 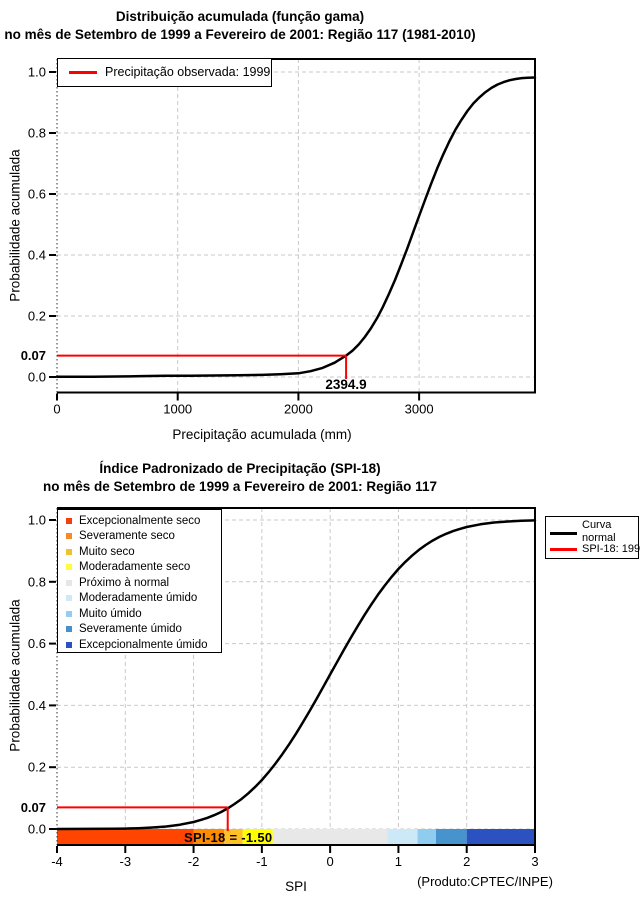 I want to click on legend-item-moderadamente-seco: Moderadamente seco, so click(x=139, y=568).